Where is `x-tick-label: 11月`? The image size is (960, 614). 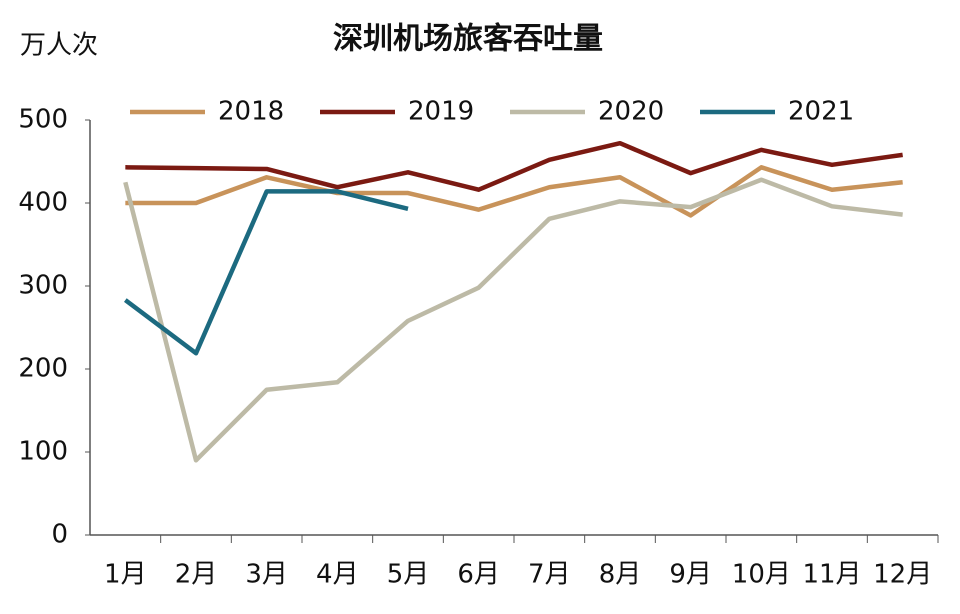
x-tick-label: 11月 is located at coordinates (831, 575).